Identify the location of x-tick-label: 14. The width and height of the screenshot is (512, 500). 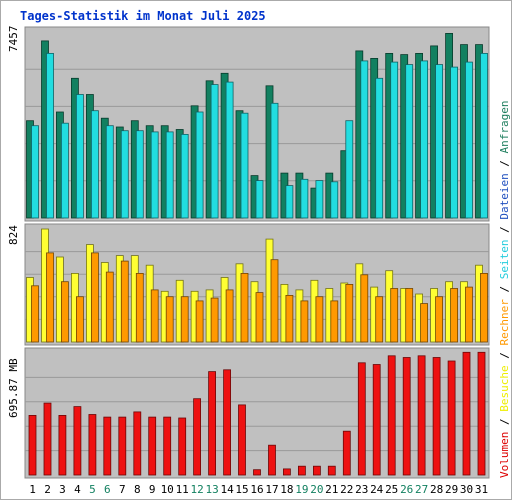
(227, 489).